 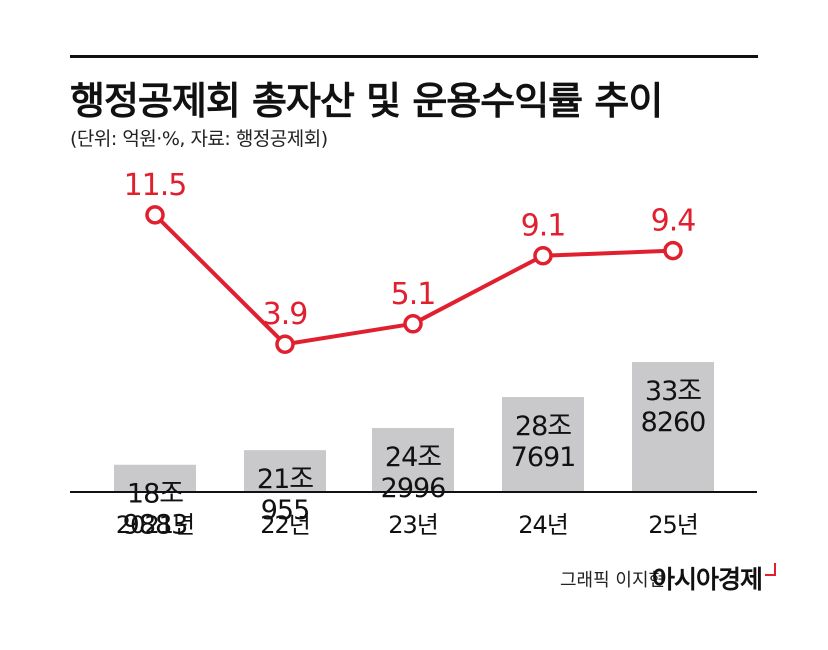 I want to click on brand-logo: 아시아경제, so click(x=714, y=578).